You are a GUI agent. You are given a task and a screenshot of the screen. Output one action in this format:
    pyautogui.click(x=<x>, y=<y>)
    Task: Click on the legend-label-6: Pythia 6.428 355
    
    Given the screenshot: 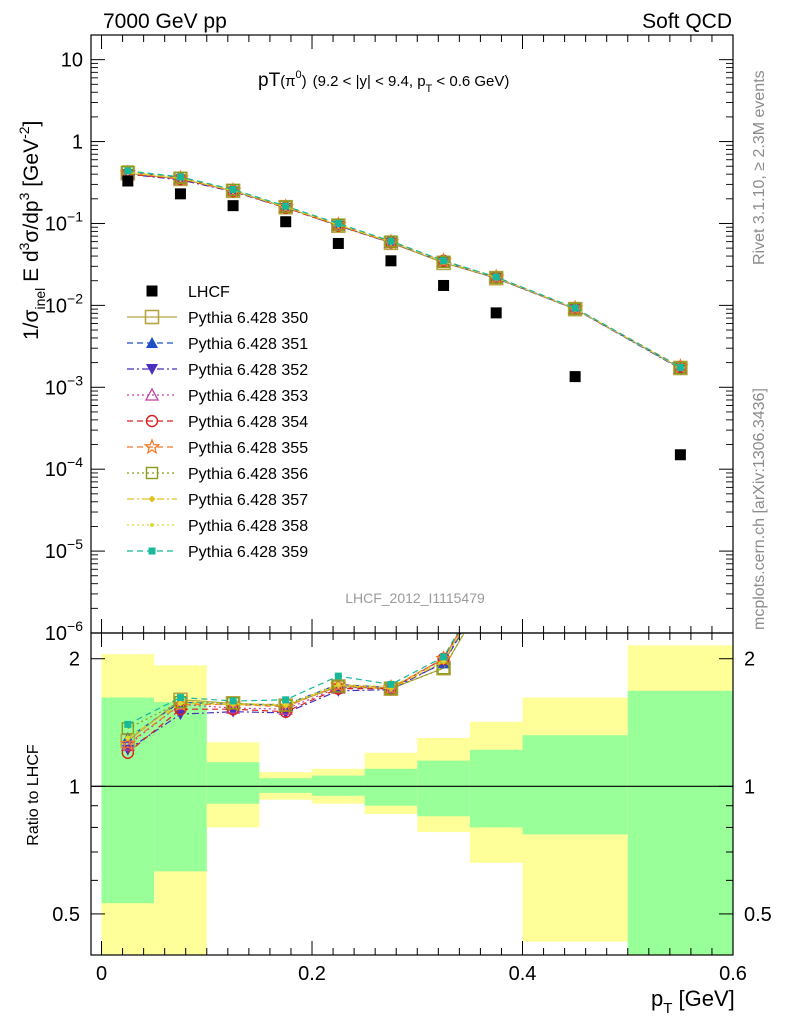 What is the action you would take?
    pyautogui.click(x=248, y=448)
    